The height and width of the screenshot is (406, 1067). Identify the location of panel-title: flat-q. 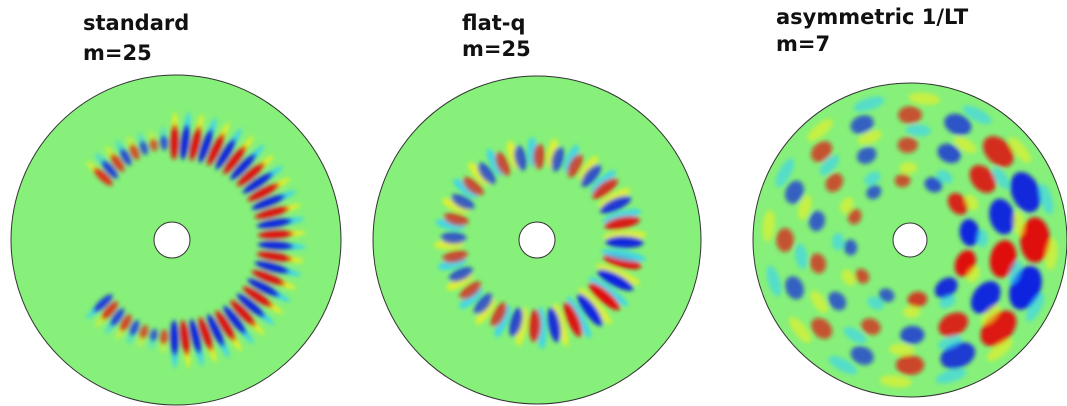
(494, 23).